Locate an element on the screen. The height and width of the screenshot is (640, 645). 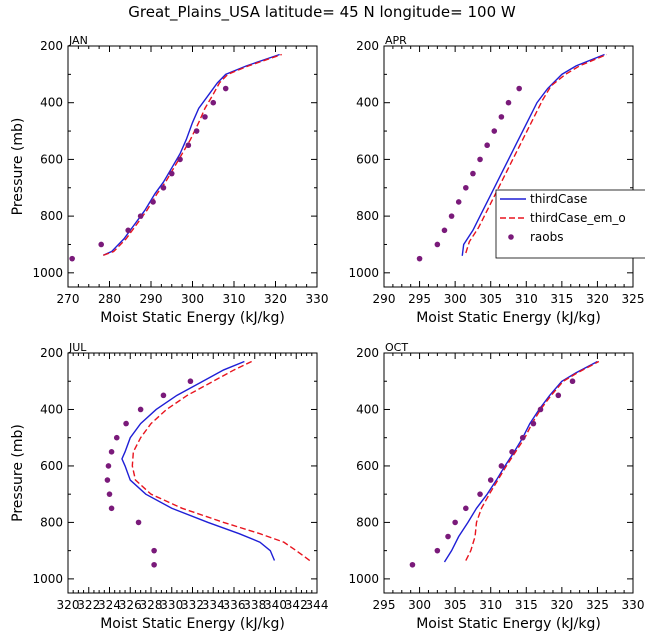
series-line-thirdcase-em-o is located at coordinates (536, 153).